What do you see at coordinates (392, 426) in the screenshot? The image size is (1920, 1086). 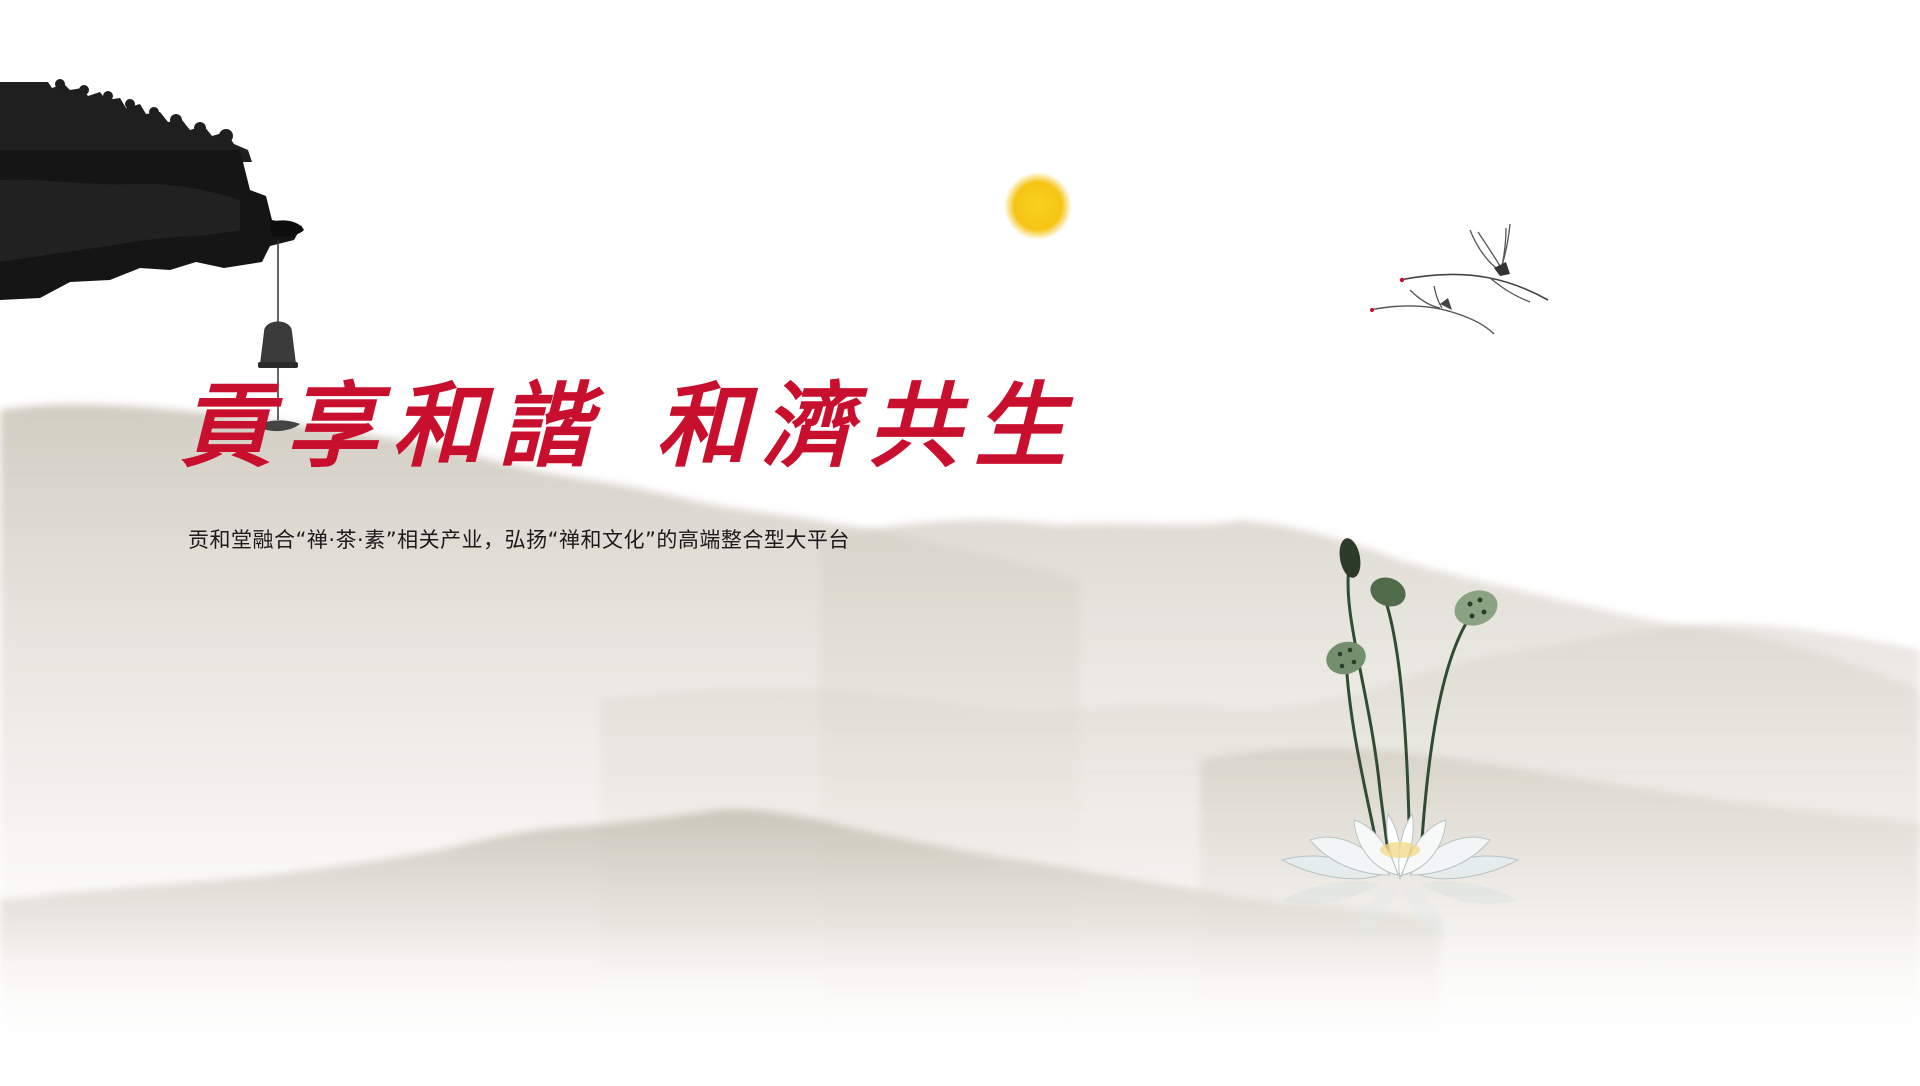 I see `slogan-part-1: 貢享和諧` at bounding box center [392, 426].